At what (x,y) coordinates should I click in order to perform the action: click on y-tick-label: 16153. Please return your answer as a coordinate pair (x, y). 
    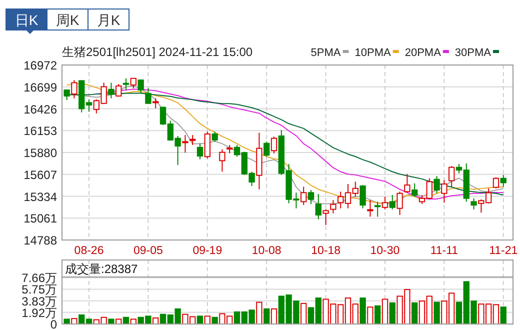
    Looking at the image, I should click on (41, 131).